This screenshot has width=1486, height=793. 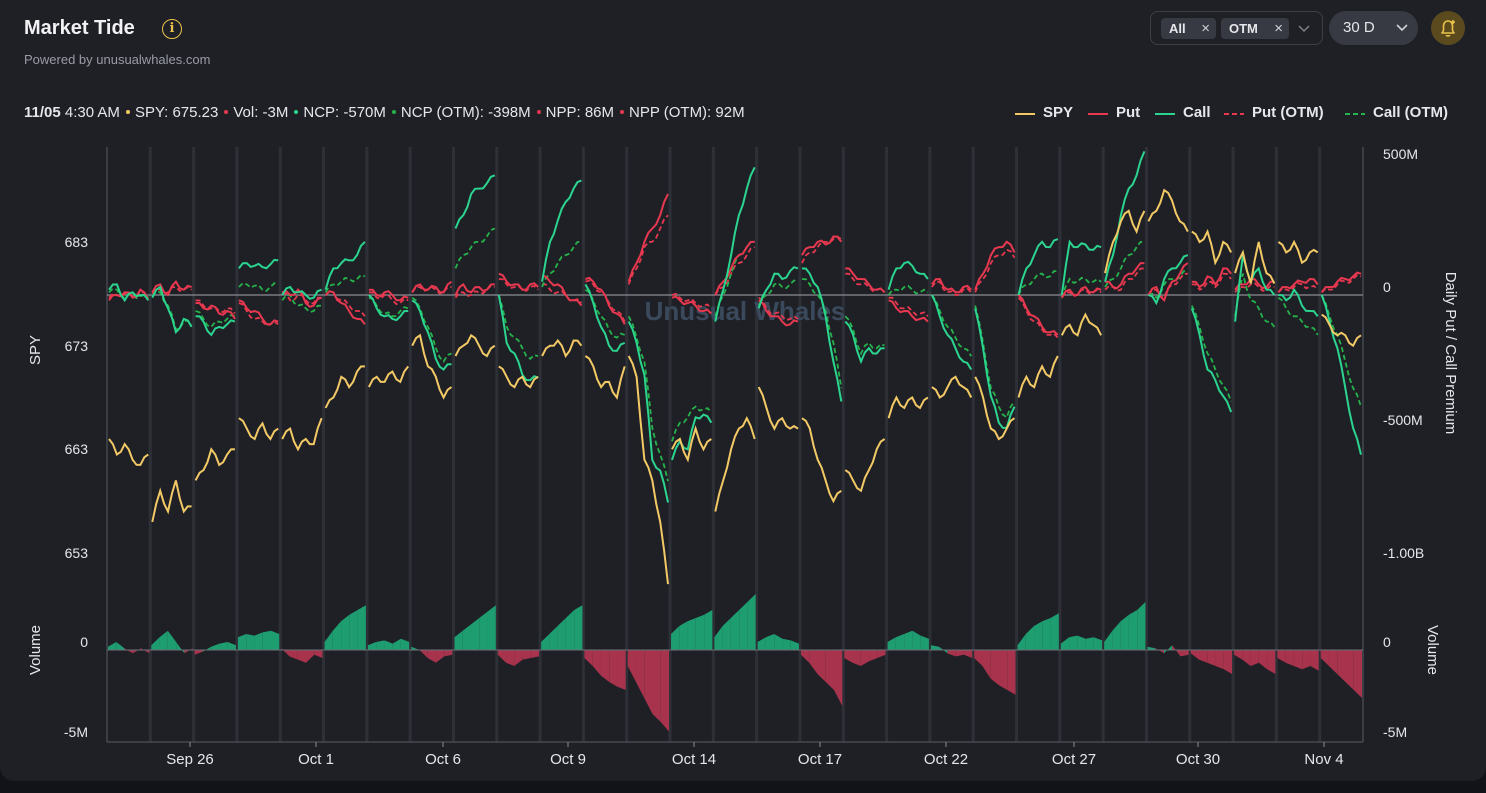 What do you see at coordinates (694, 759) in the screenshot?
I see `x-tick-label: Oct 14` at bounding box center [694, 759].